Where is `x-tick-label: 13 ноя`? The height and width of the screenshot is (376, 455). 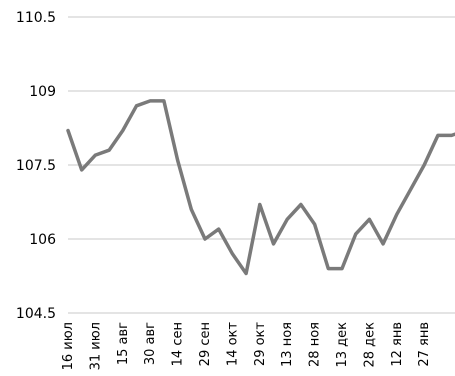 x-tick-label: 13 ноя is located at coordinates (287, 344).